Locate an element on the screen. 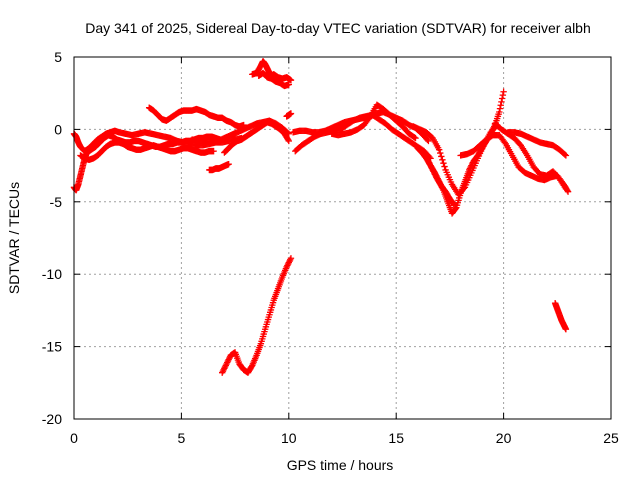 This screenshot has height=480, width=640. series-track-small-6.7 is located at coordinates (219, 167).